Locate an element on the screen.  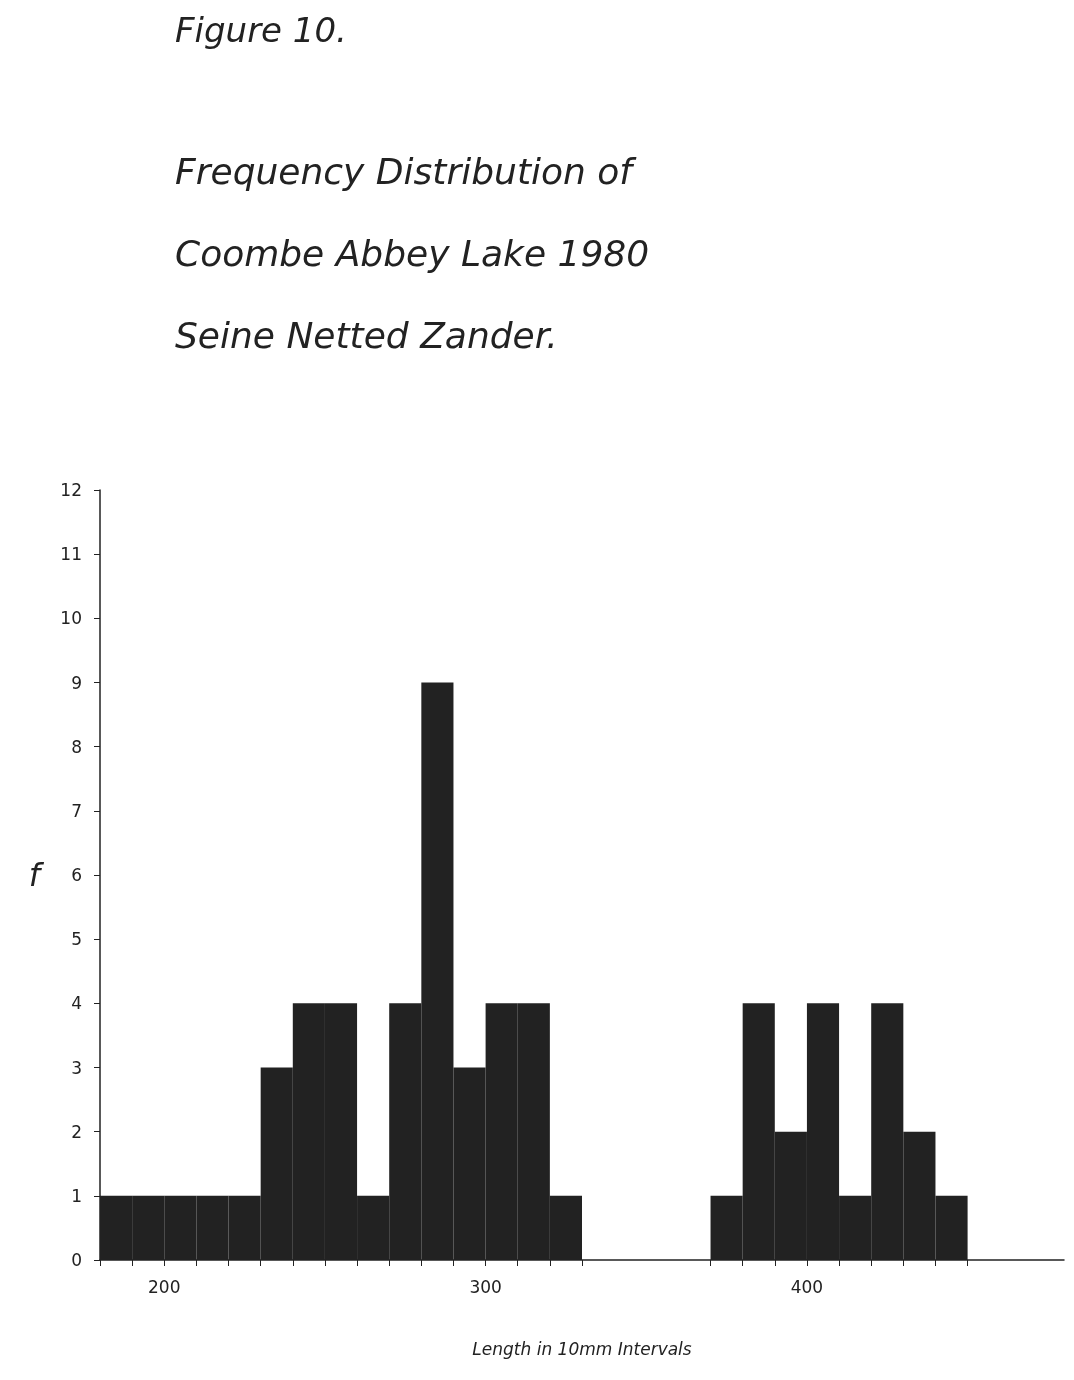
y-tick-label: 1 is located at coordinates (76, 1195).